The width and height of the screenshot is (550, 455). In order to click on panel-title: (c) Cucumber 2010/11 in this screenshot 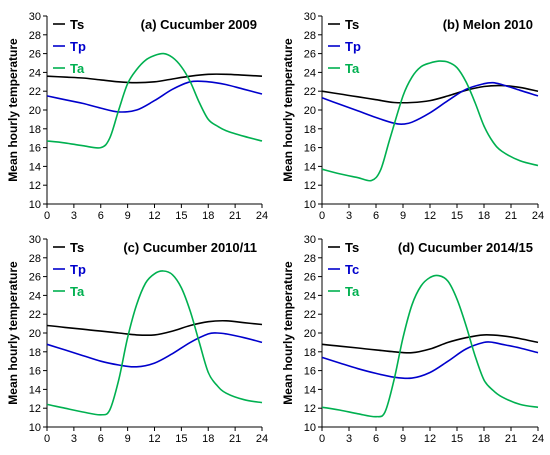, I will do `click(190, 247)`.